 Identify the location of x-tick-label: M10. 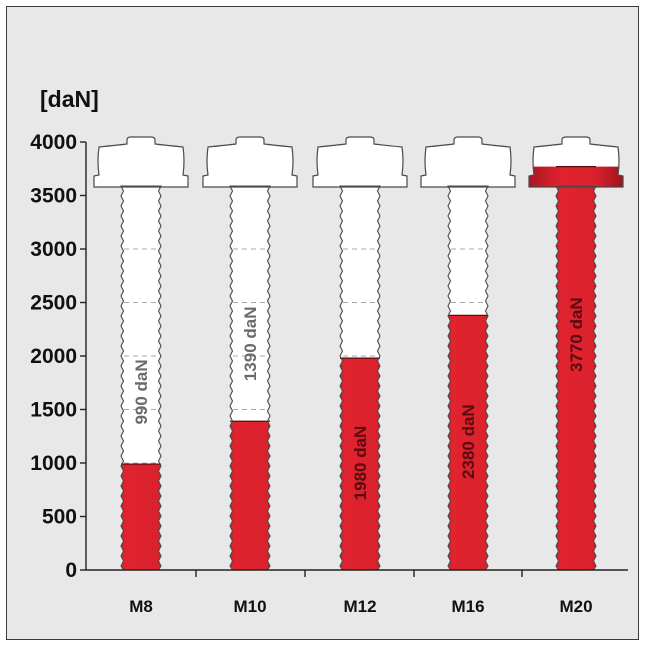
(249, 606).